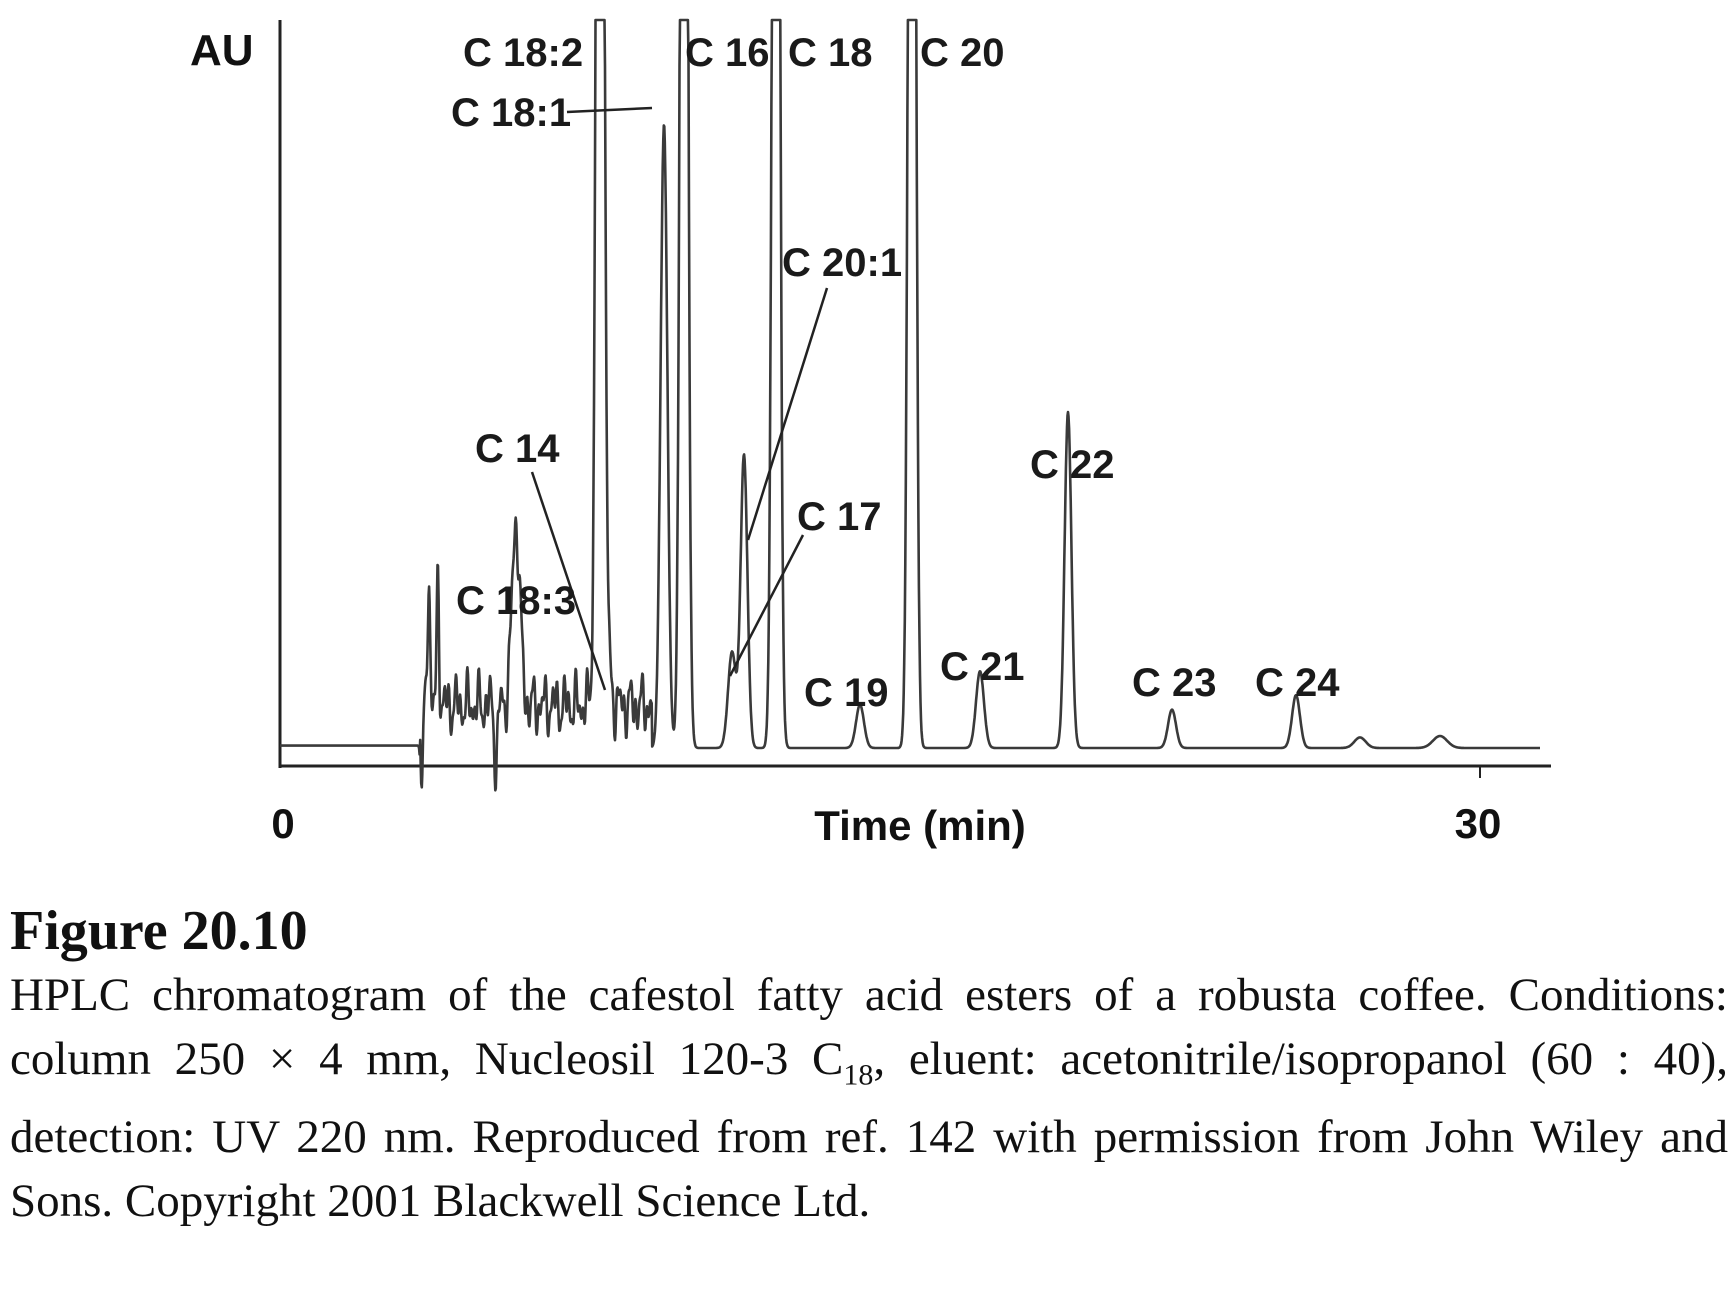  I want to click on figure-title: Figure 20.10, so click(159, 931).